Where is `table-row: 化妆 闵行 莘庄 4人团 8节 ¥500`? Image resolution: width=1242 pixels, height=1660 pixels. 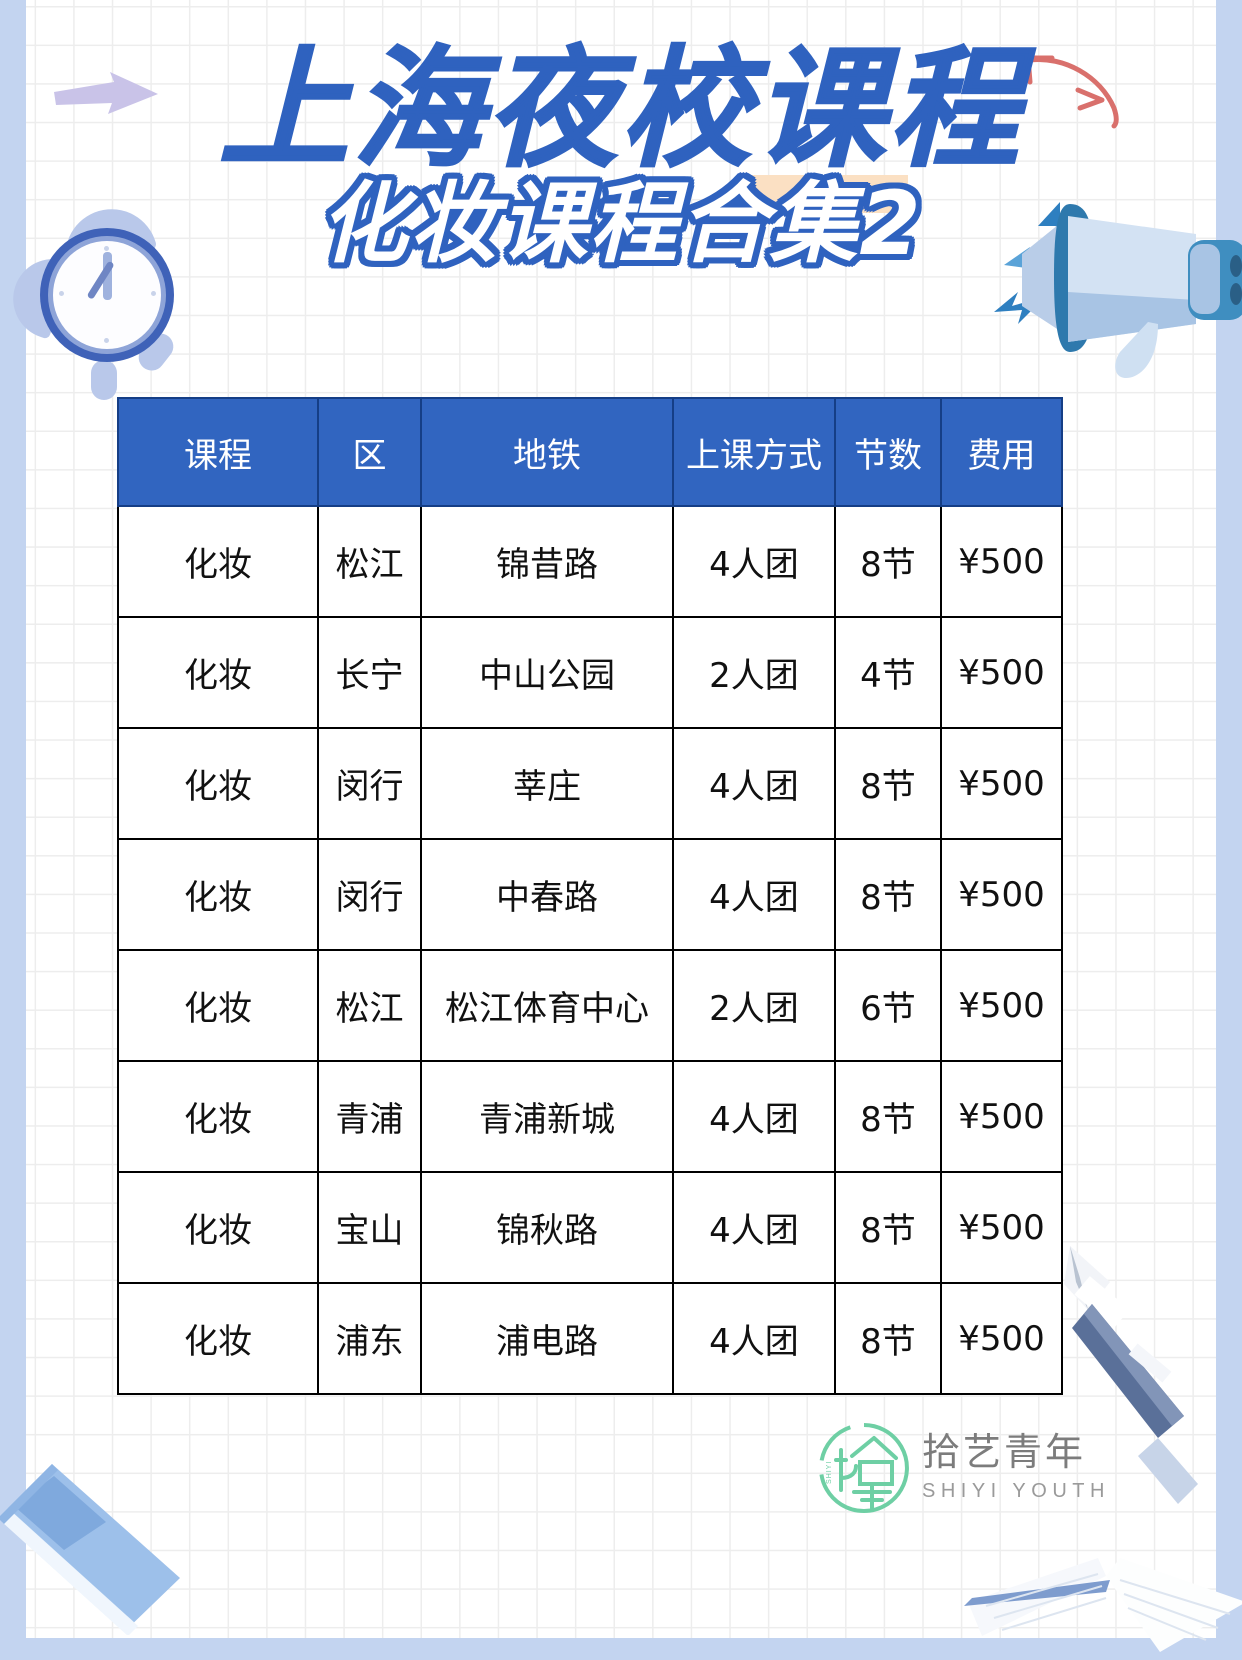 table-row: 化妆 闵行 莘庄 4人团 8节 ¥500 is located at coordinates (590, 783).